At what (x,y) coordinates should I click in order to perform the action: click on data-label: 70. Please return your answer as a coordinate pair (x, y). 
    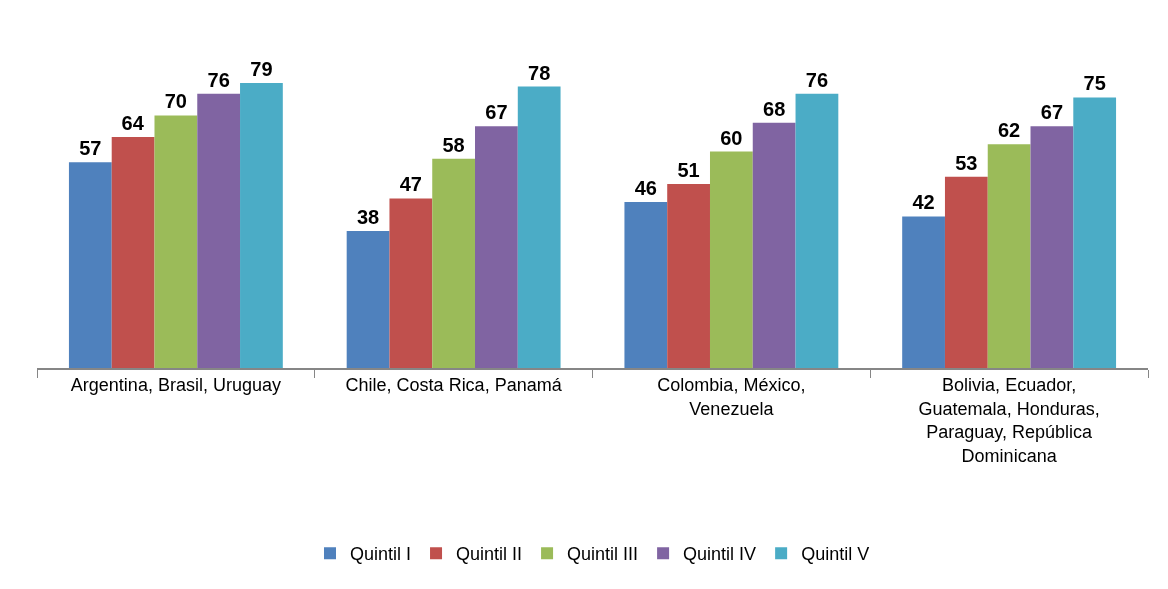
    Looking at the image, I should click on (175, 101).